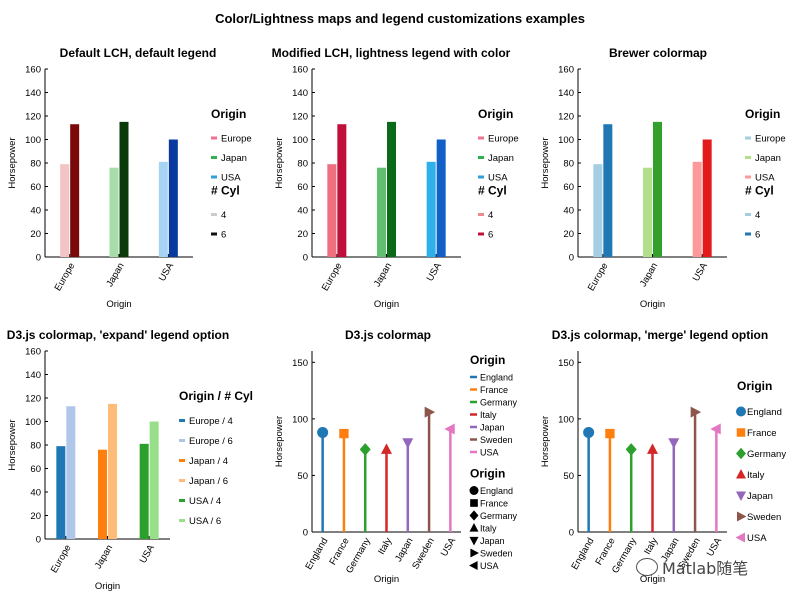  I want to click on y-tick-label: 50, so click(568, 476).